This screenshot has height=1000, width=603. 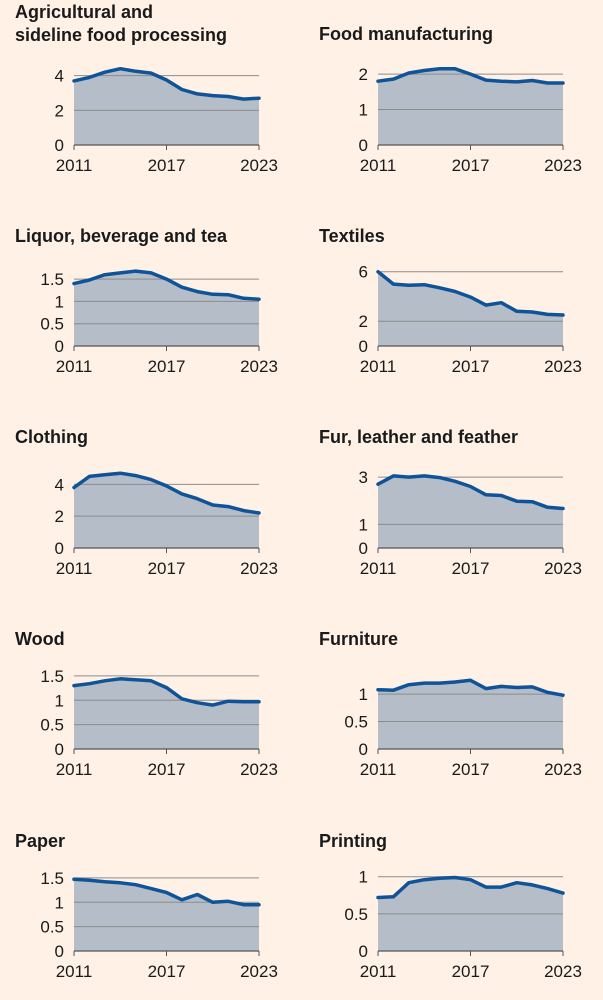 I want to click on panel-title: Furniture, so click(x=358, y=639).